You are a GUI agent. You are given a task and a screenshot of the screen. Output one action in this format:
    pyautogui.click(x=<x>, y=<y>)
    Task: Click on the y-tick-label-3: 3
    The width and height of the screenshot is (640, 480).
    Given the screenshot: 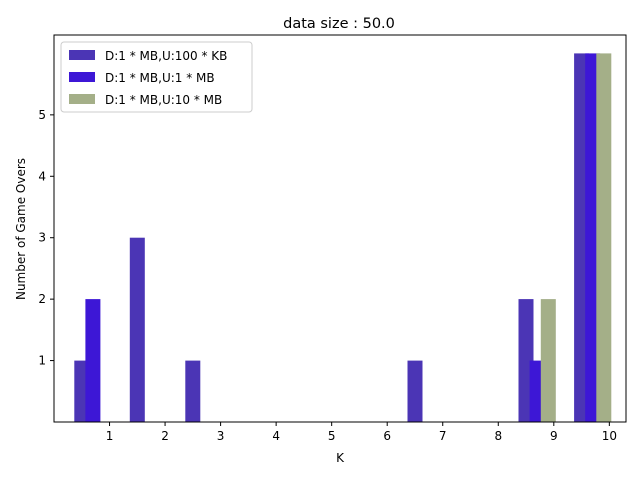 What is the action you would take?
    pyautogui.click(x=42, y=238)
    